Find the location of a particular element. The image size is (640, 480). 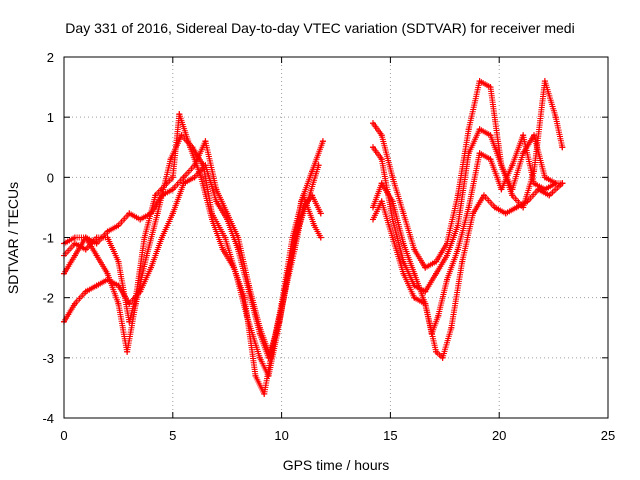

y-tick-label: 0 is located at coordinates (50, 177).